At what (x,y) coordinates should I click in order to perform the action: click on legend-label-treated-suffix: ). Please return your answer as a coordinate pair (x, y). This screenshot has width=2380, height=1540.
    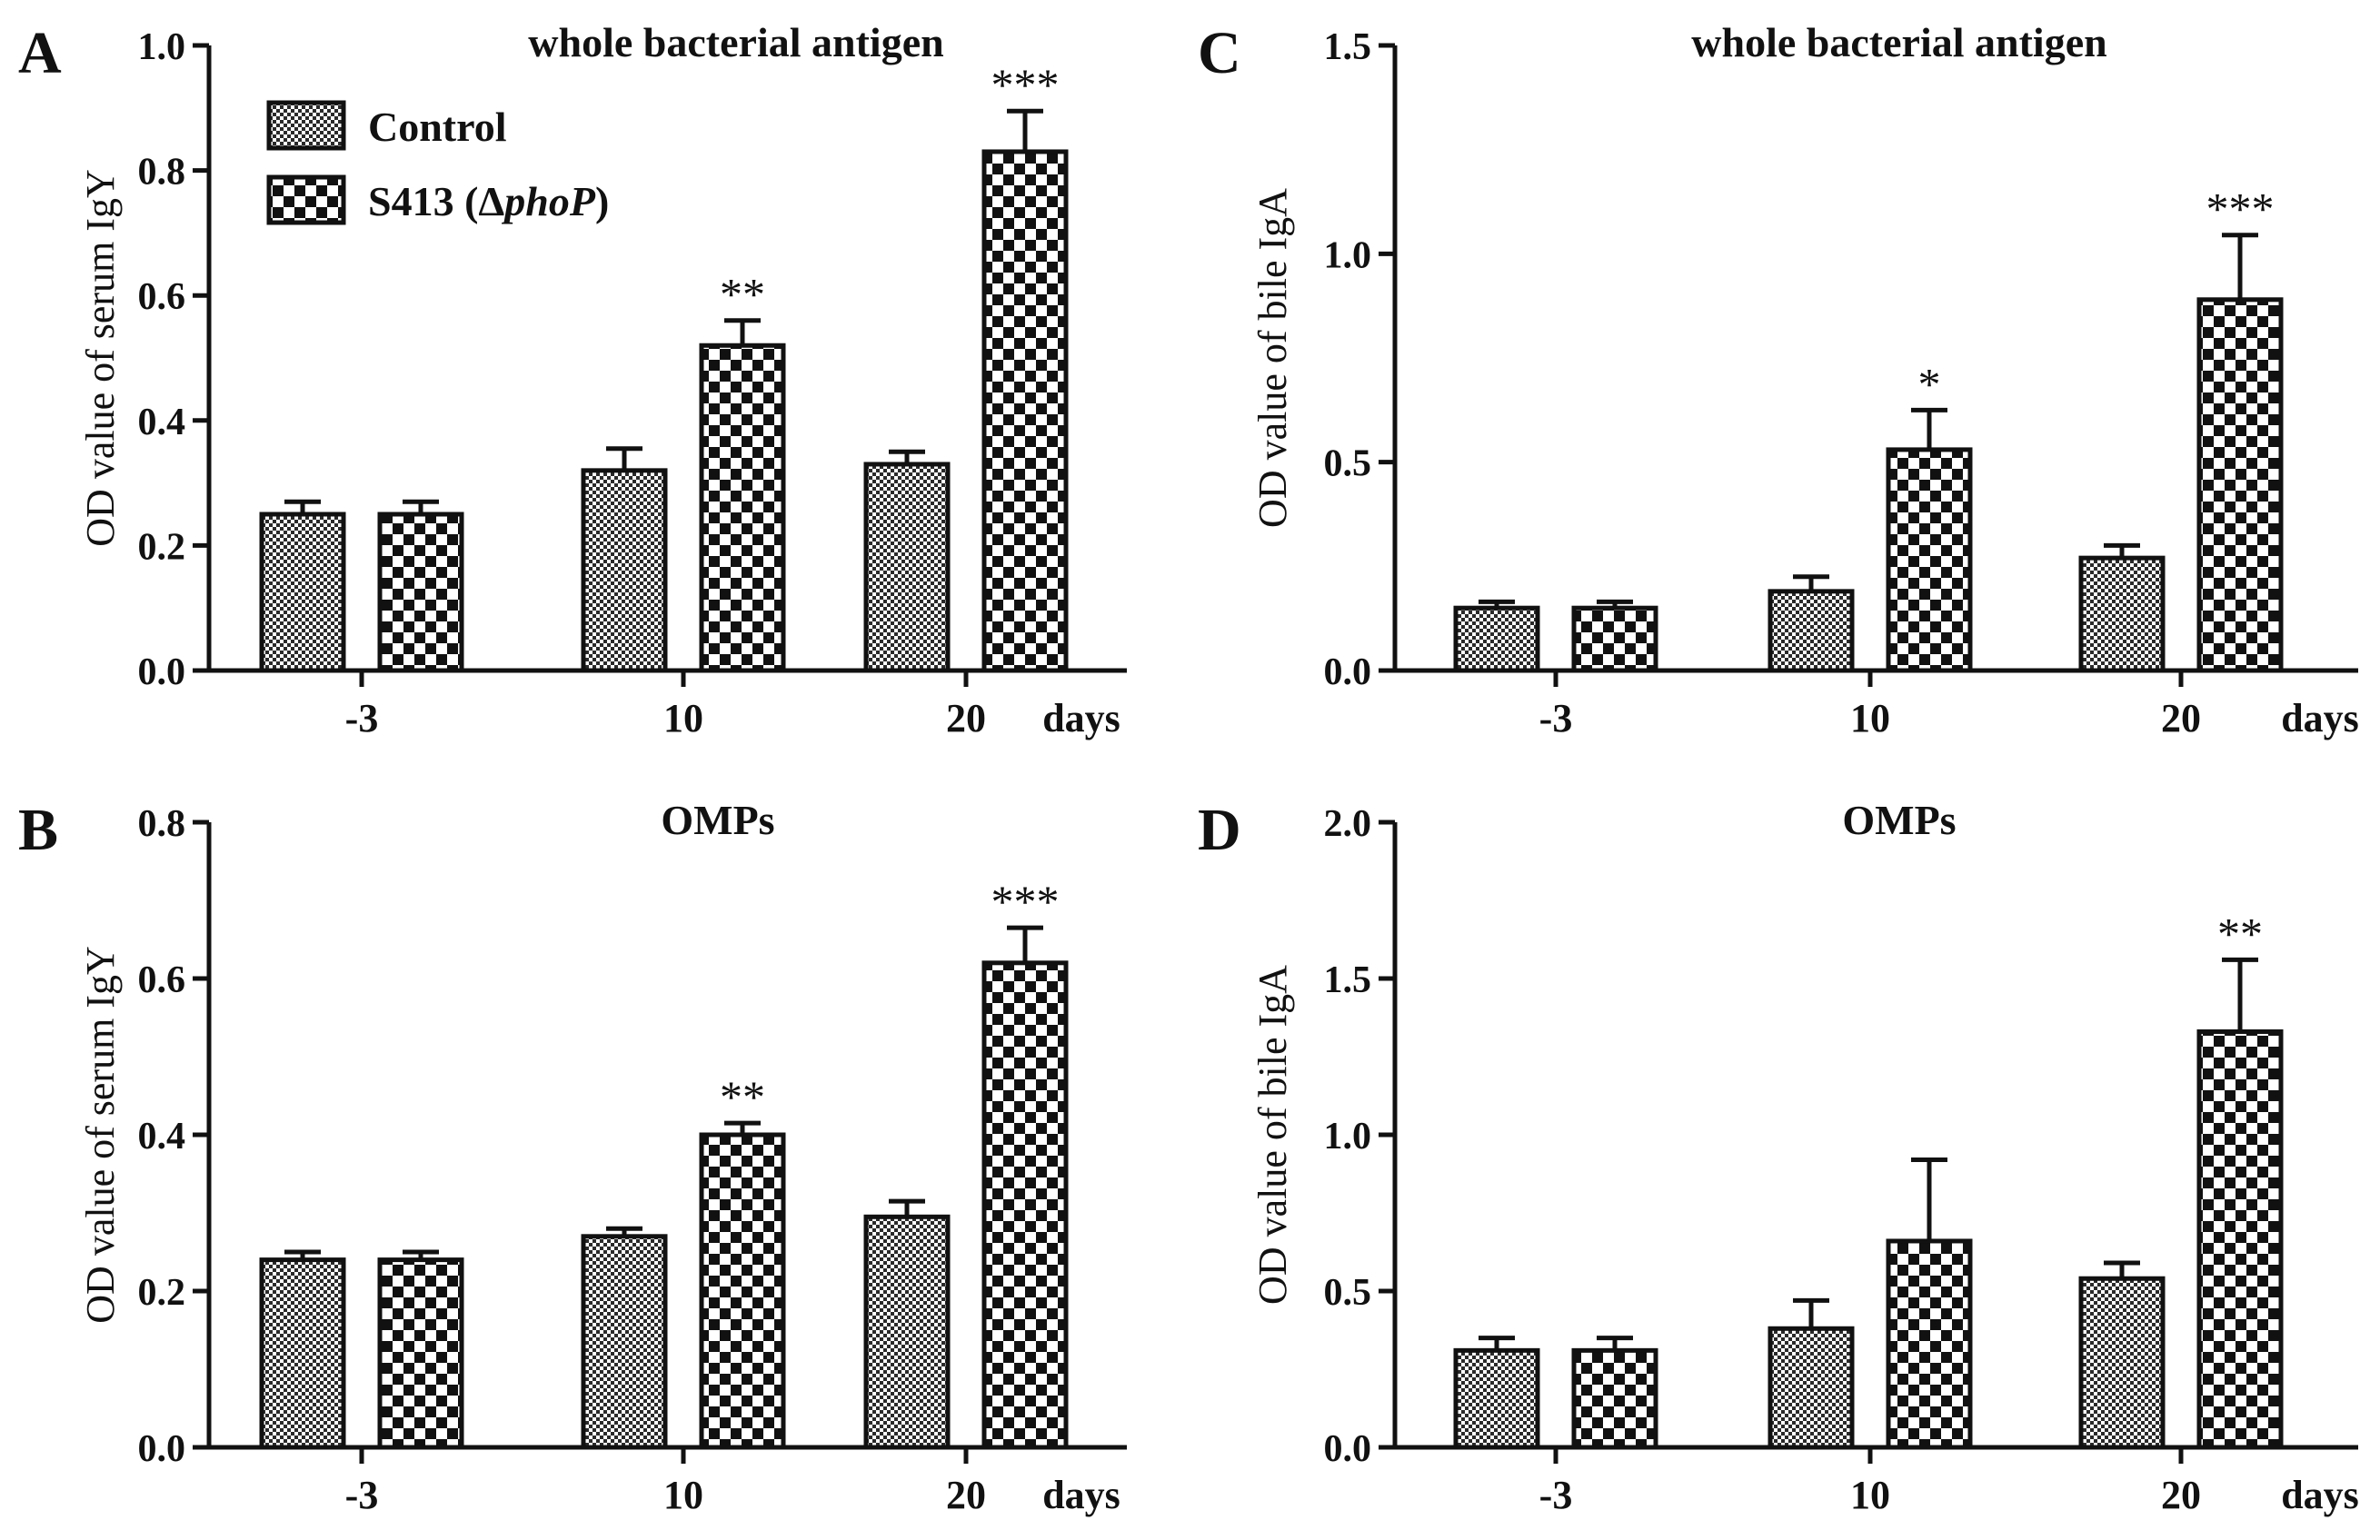
    Looking at the image, I should click on (602, 201).